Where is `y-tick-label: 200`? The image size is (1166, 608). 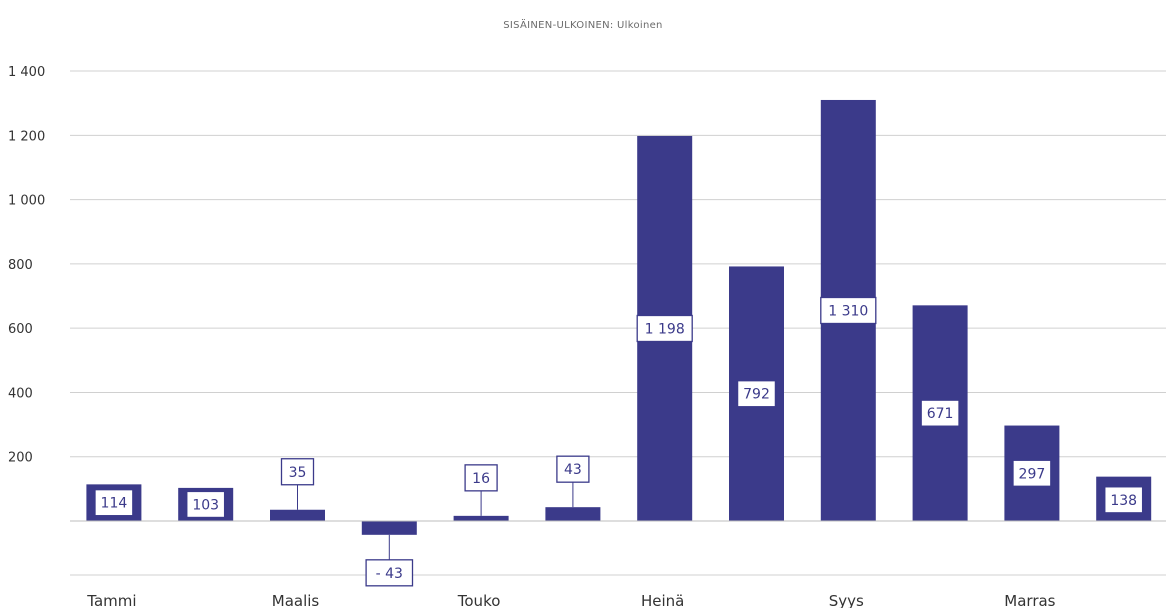
y-tick-label: 200 is located at coordinates (20, 458).